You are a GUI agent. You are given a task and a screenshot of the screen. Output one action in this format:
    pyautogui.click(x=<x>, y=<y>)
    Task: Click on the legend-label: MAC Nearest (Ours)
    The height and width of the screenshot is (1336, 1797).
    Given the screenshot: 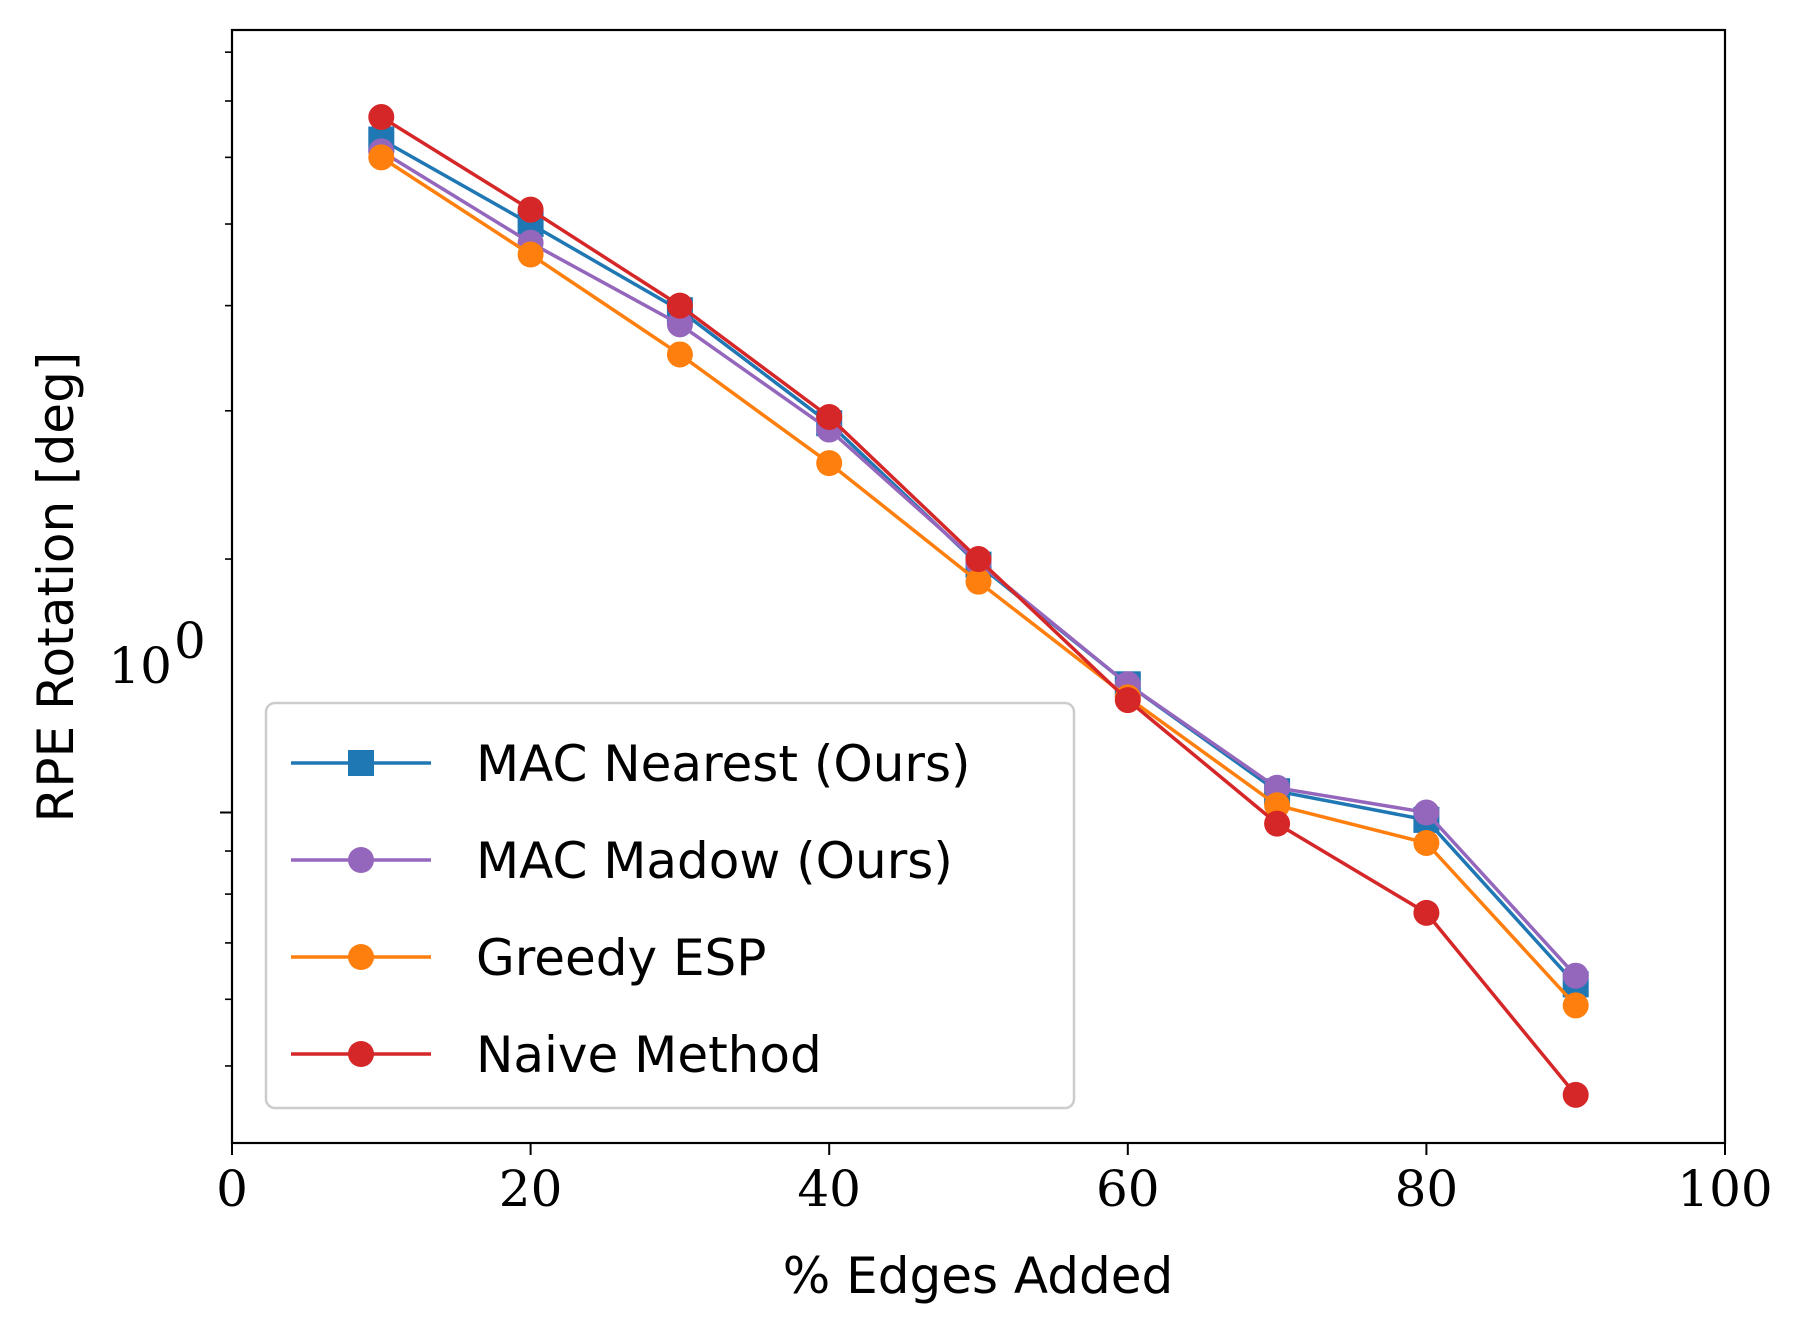 What is the action you would take?
    pyautogui.click(x=723, y=764)
    